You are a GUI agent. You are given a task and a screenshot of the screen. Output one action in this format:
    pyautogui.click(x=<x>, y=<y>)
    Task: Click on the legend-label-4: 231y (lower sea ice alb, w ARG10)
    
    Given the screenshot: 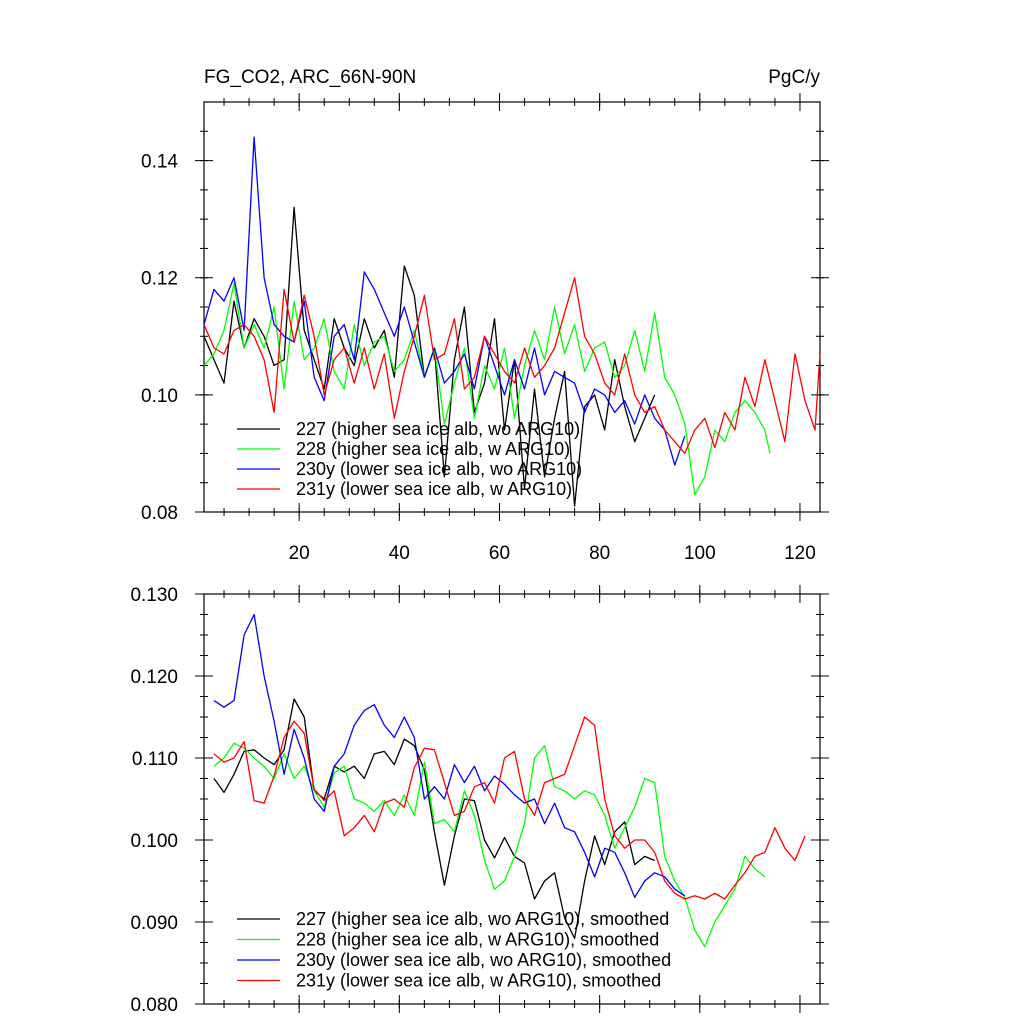 What is the action you would take?
    pyautogui.click(x=434, y=489)
    